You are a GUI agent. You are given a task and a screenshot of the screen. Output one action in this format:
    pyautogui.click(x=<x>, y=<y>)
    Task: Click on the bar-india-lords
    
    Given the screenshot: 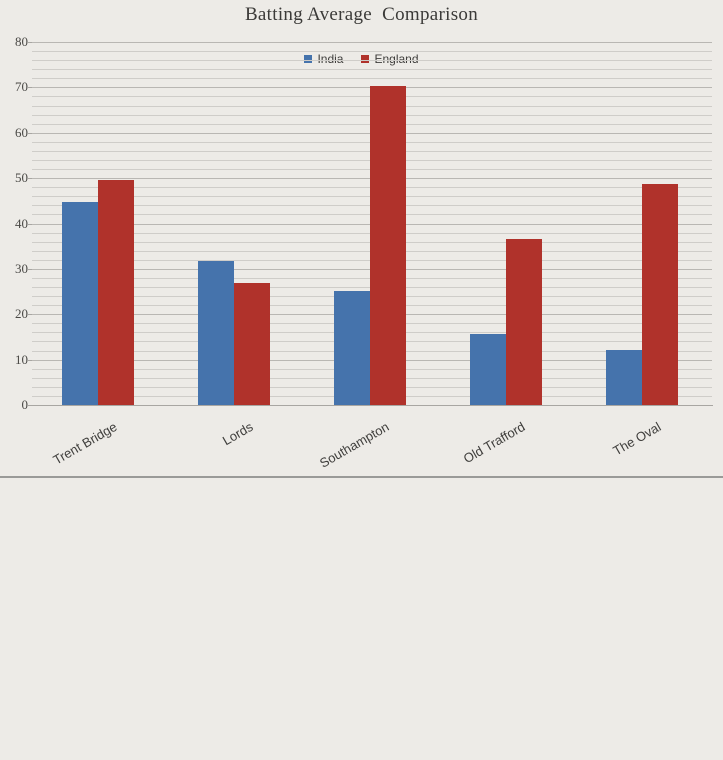 What is the action you would take?
    pyautogui.click(x=216, y=332)
    